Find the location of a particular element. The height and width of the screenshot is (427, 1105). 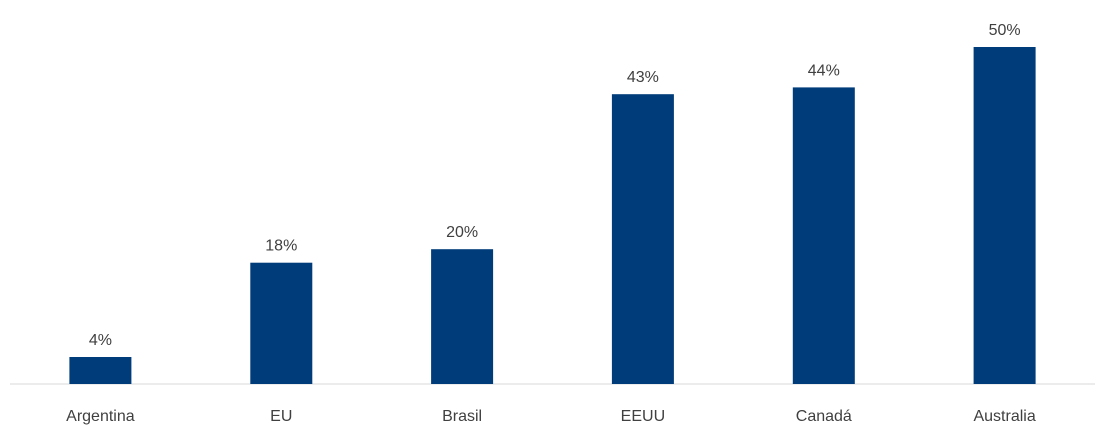

bar-canad- is located at coordinates (823, 236).